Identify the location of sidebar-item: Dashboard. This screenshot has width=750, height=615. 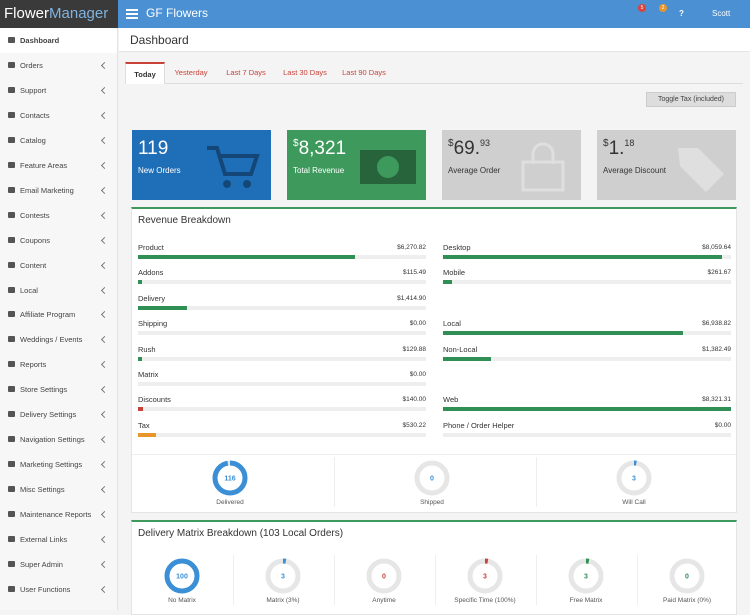
(58, 40).